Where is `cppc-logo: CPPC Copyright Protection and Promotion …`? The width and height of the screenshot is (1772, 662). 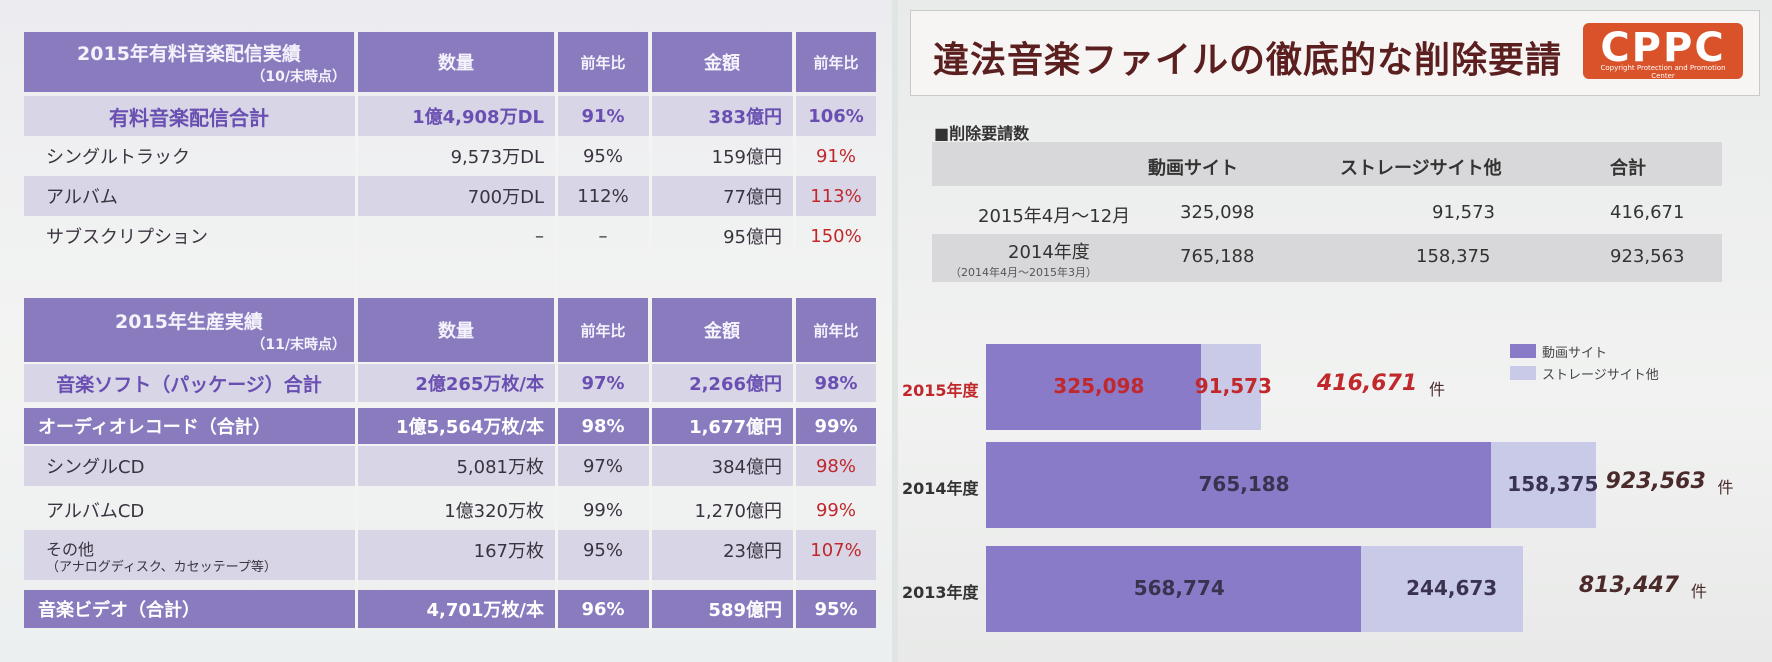 cppc-logo: CPPC Copyright Protection and Promotion … is located at coordinates (1663, 51).